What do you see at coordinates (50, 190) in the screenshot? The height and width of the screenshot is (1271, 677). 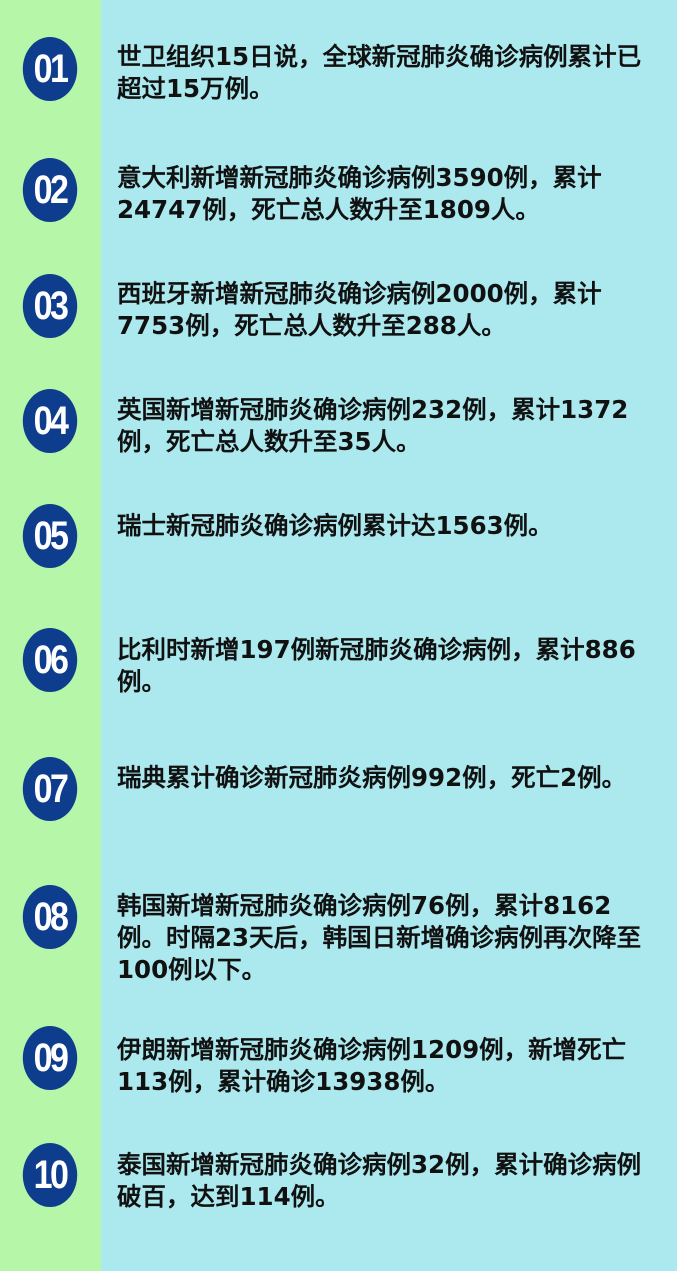 I see `number-badge: 02` at bounding box center [50, 190].